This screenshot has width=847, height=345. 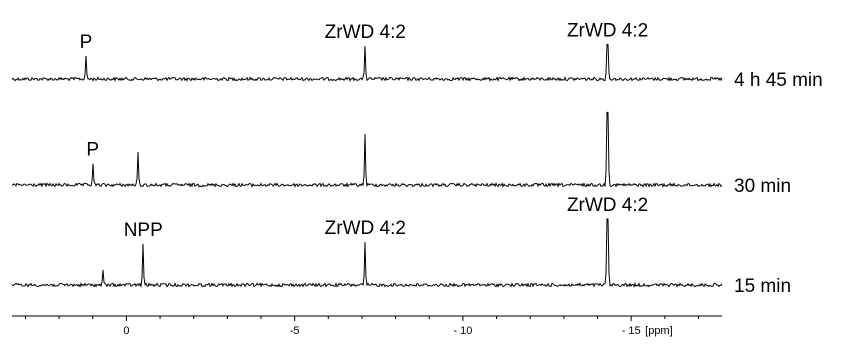 I want to click on trace-labels: 4 h 45 min 30 min 15 min, so click(x=778, y=183).